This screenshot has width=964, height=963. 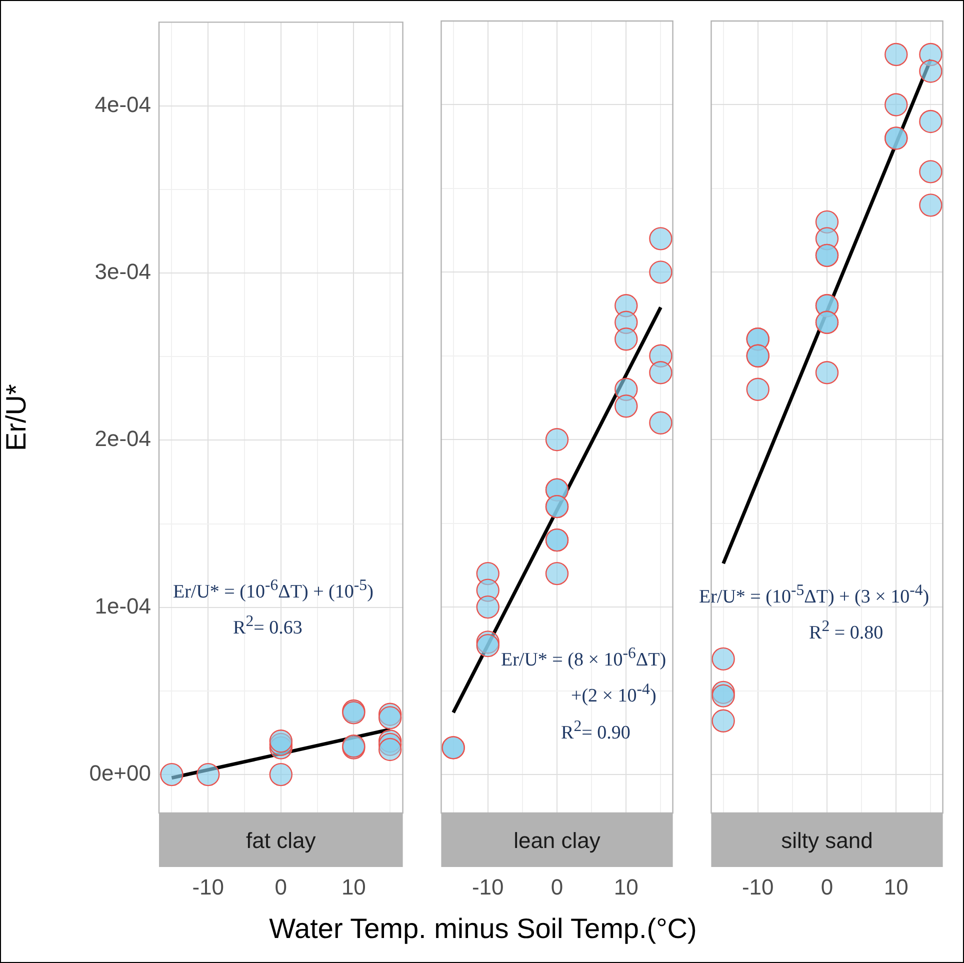 What do you see at coordinates (281, 841) in the screenshot?
I see `text: fat clay` at bounding box center [281, 841].